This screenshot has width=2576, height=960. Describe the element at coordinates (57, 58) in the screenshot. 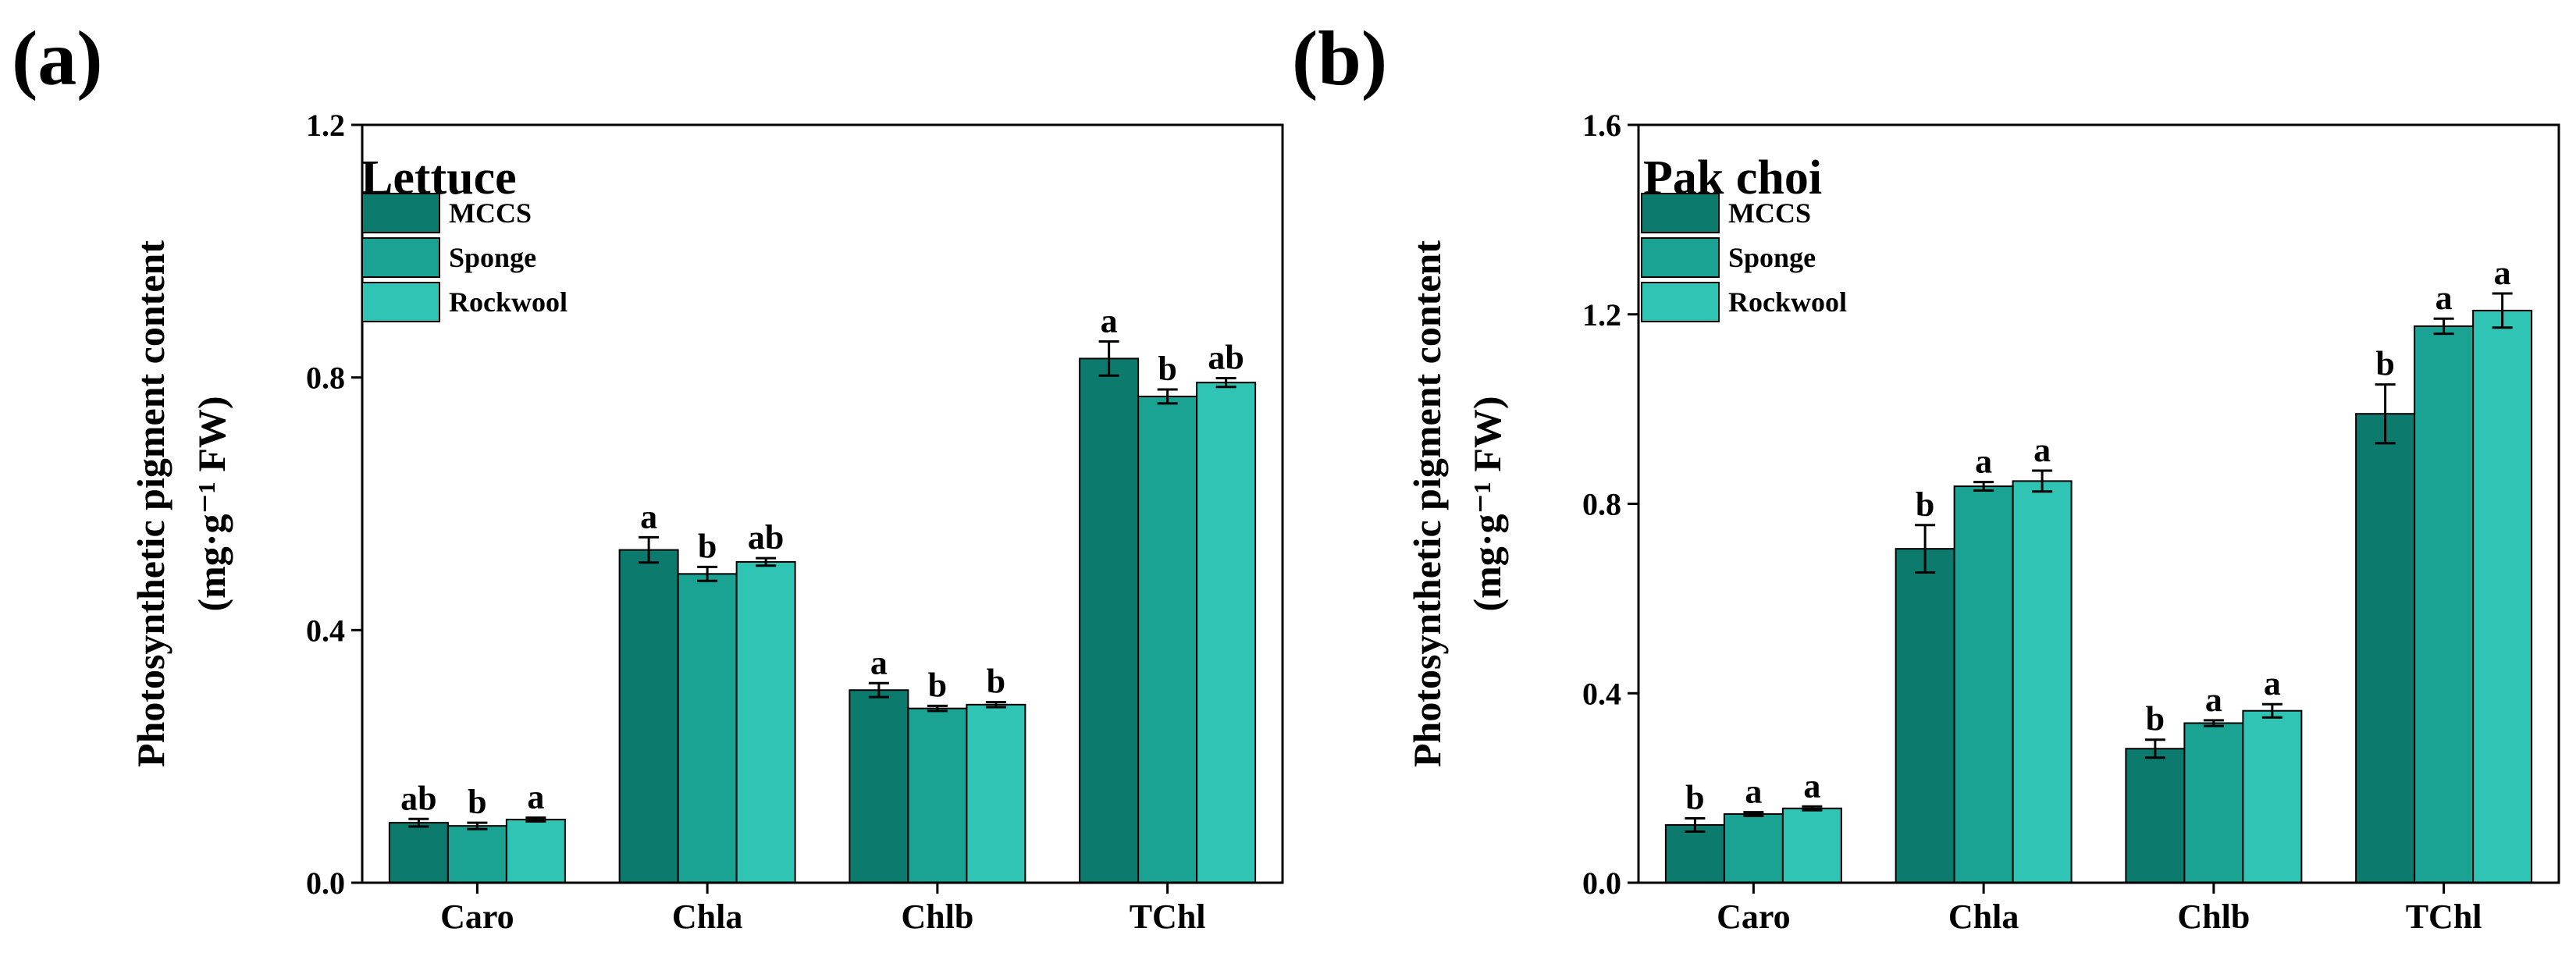

I see `panel-label: (a)` at that location.